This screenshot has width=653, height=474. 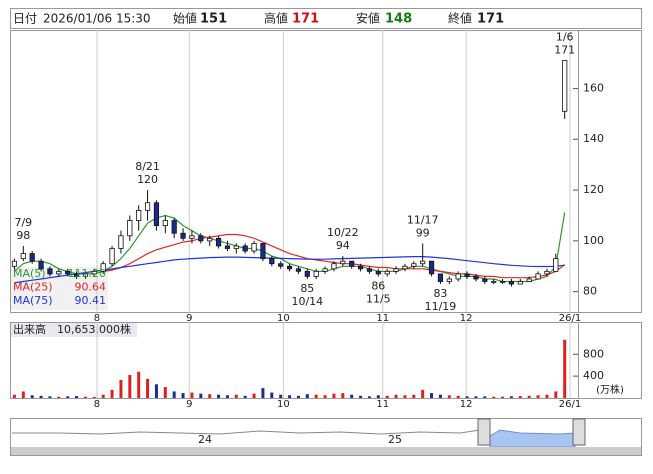 What do you see at coordinates (368, 18) in the screenshot?
I see `low-label: 安値` at bounding box center [368, 18].